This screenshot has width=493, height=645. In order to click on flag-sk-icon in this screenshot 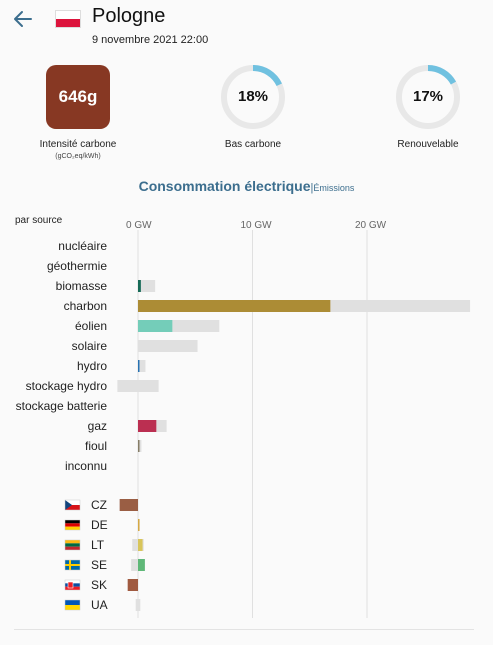, I will do `click(72, 585)`.